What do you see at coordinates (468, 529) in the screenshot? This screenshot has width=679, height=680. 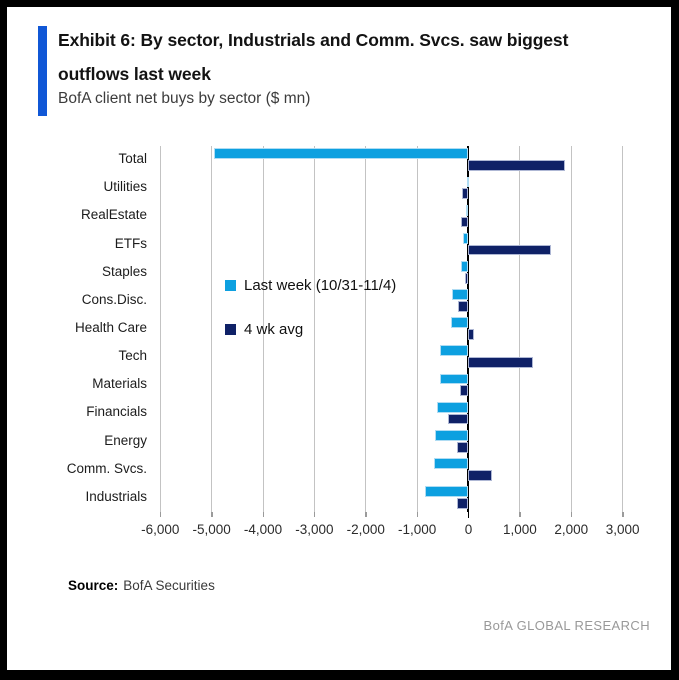 I see `x-tick-label: 0` at bounding box center [468, 529].